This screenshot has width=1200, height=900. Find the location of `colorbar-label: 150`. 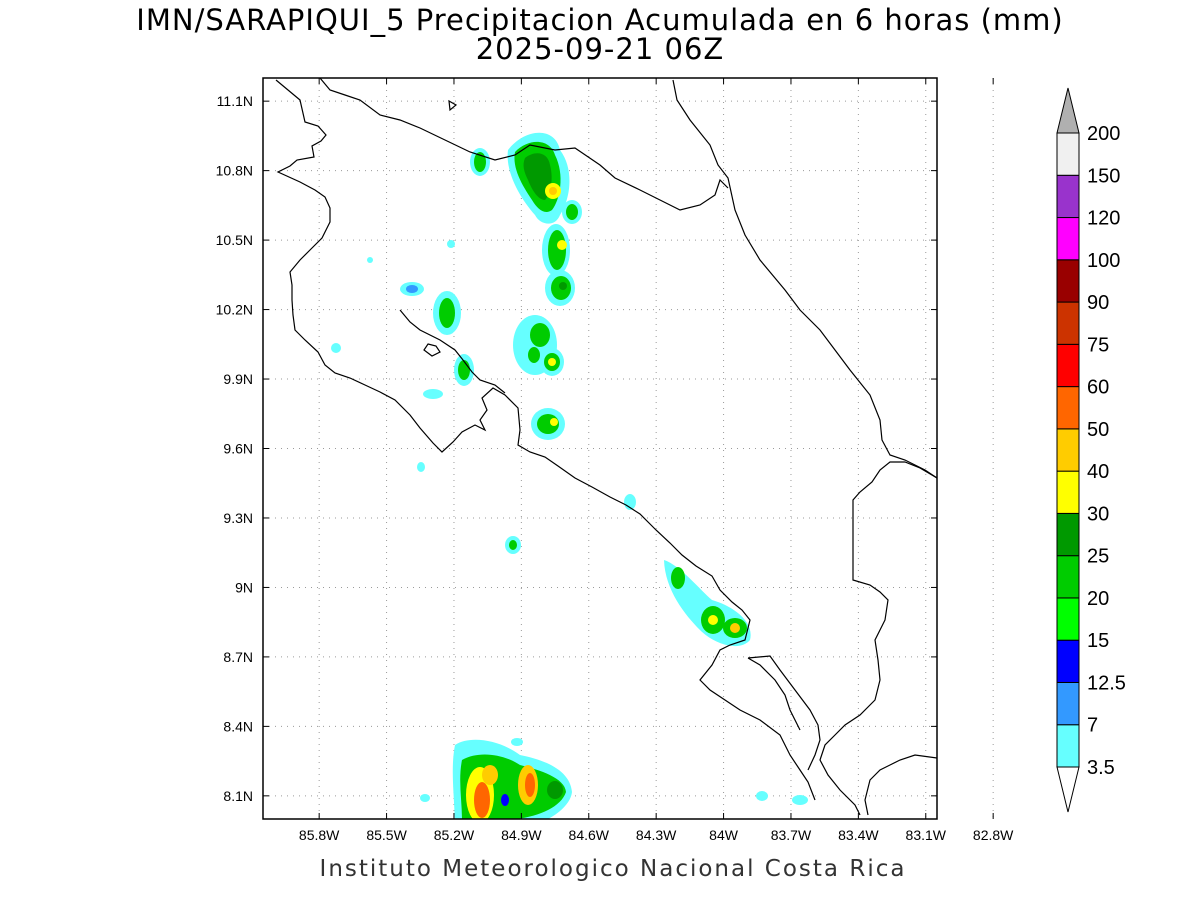

colorbar-label: 150 is located at coordinates (1103, 176).